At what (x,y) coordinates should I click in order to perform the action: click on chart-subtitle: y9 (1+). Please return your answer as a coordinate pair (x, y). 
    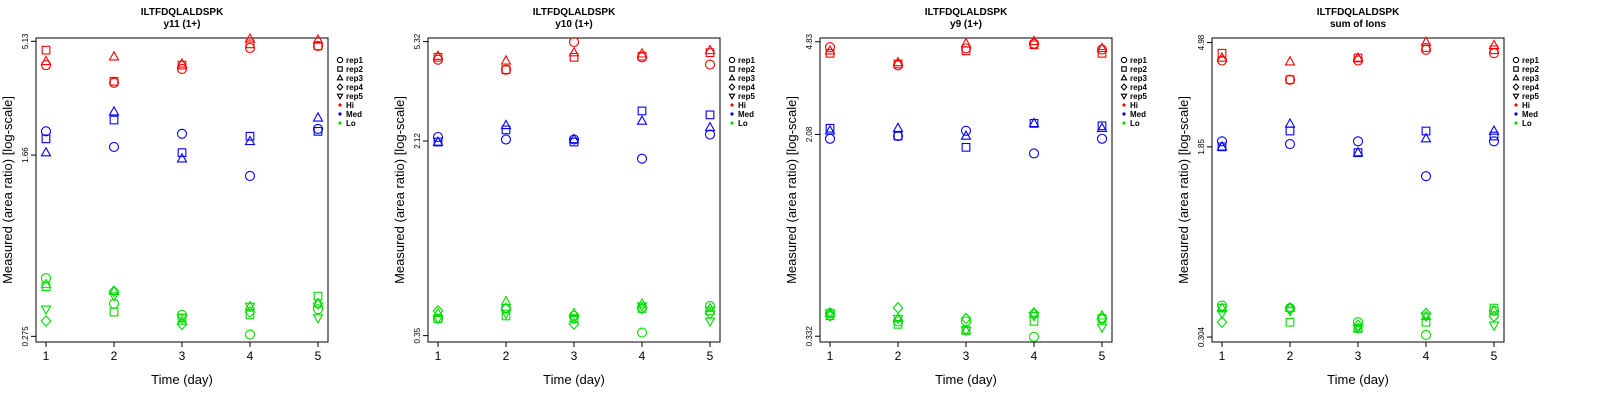
    Looking at the image, I should click on (966, 24).